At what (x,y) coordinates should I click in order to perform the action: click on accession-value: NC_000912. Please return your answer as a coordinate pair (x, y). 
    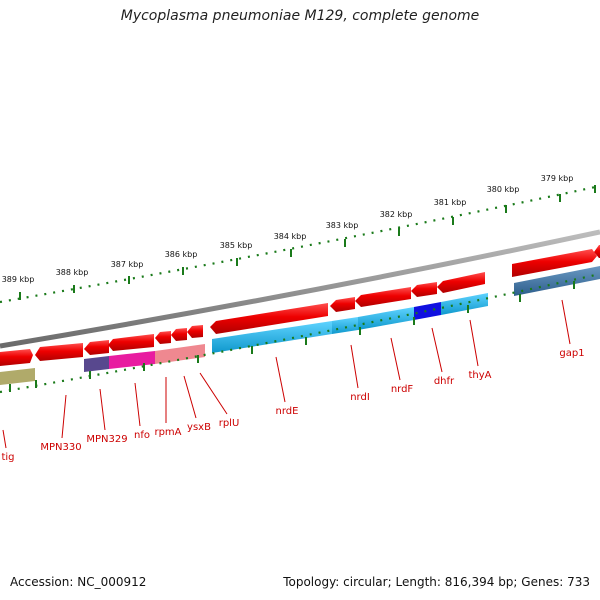
    Looking at the image, I should click on (112, 582).